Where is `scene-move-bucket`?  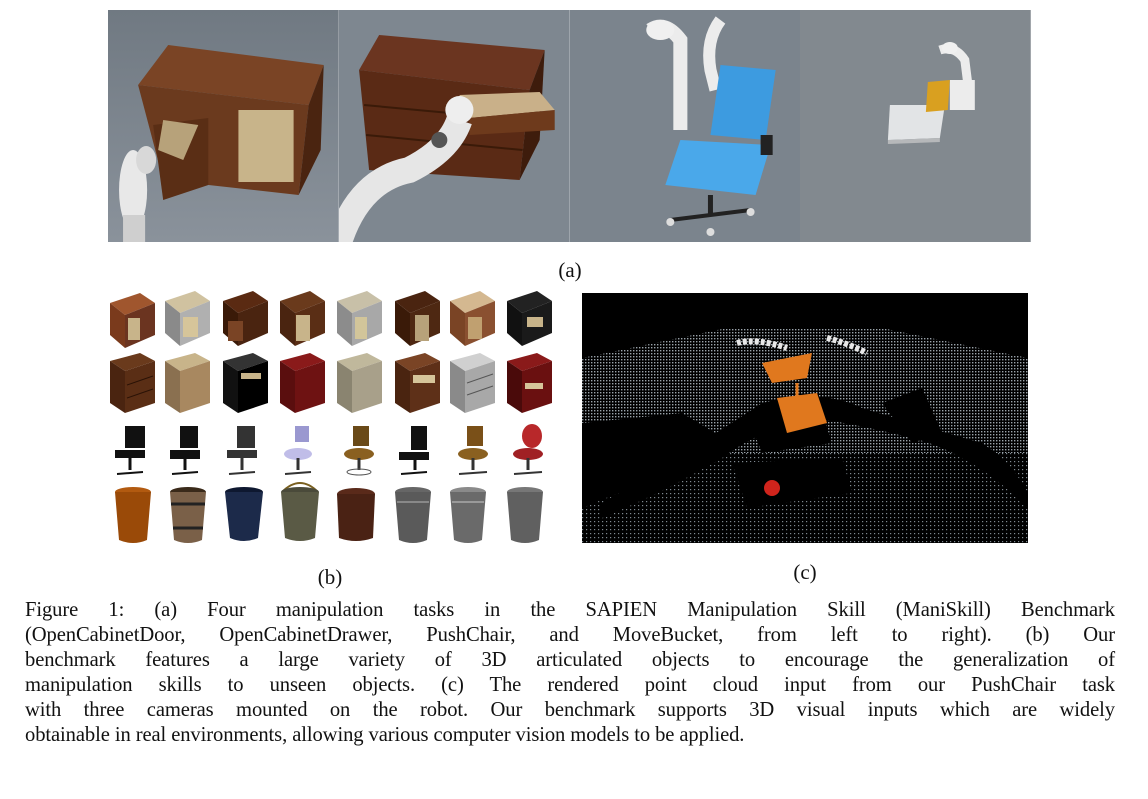
scene-move-bucket is located at coordinates (915, 126).